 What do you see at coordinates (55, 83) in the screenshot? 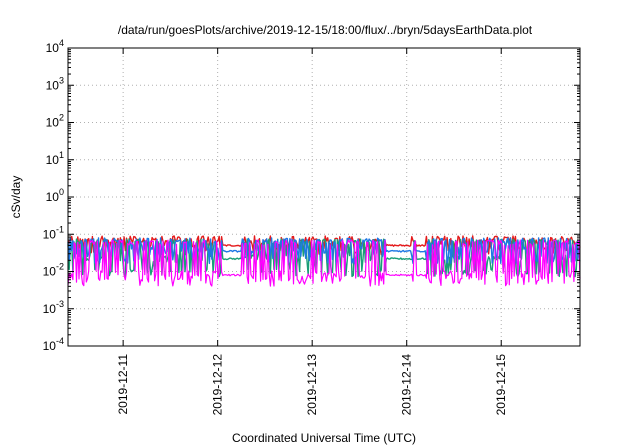
I see `y-tick-label: 10³` at bounding box center [55, 83].